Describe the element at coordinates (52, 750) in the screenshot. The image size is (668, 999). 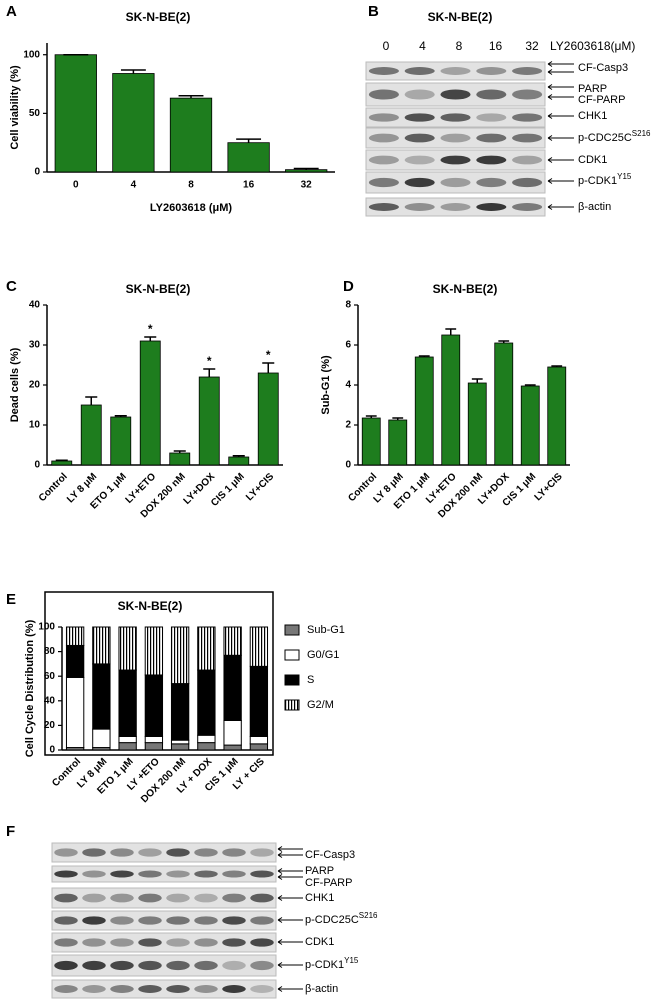
I see `y-tick-label: 0` at that location.